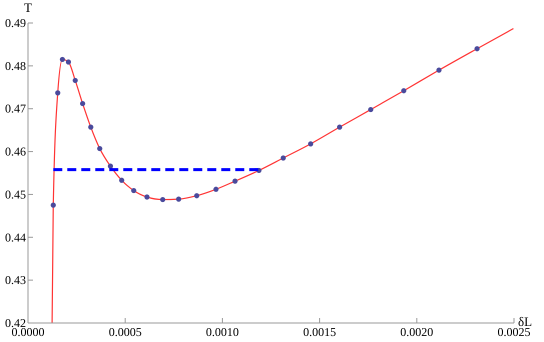 This screenshot has width=544, height=342. Describe the element at coordinates (15, 237) in the screenshot. I see `y-tick-label: 0.44` at that location.